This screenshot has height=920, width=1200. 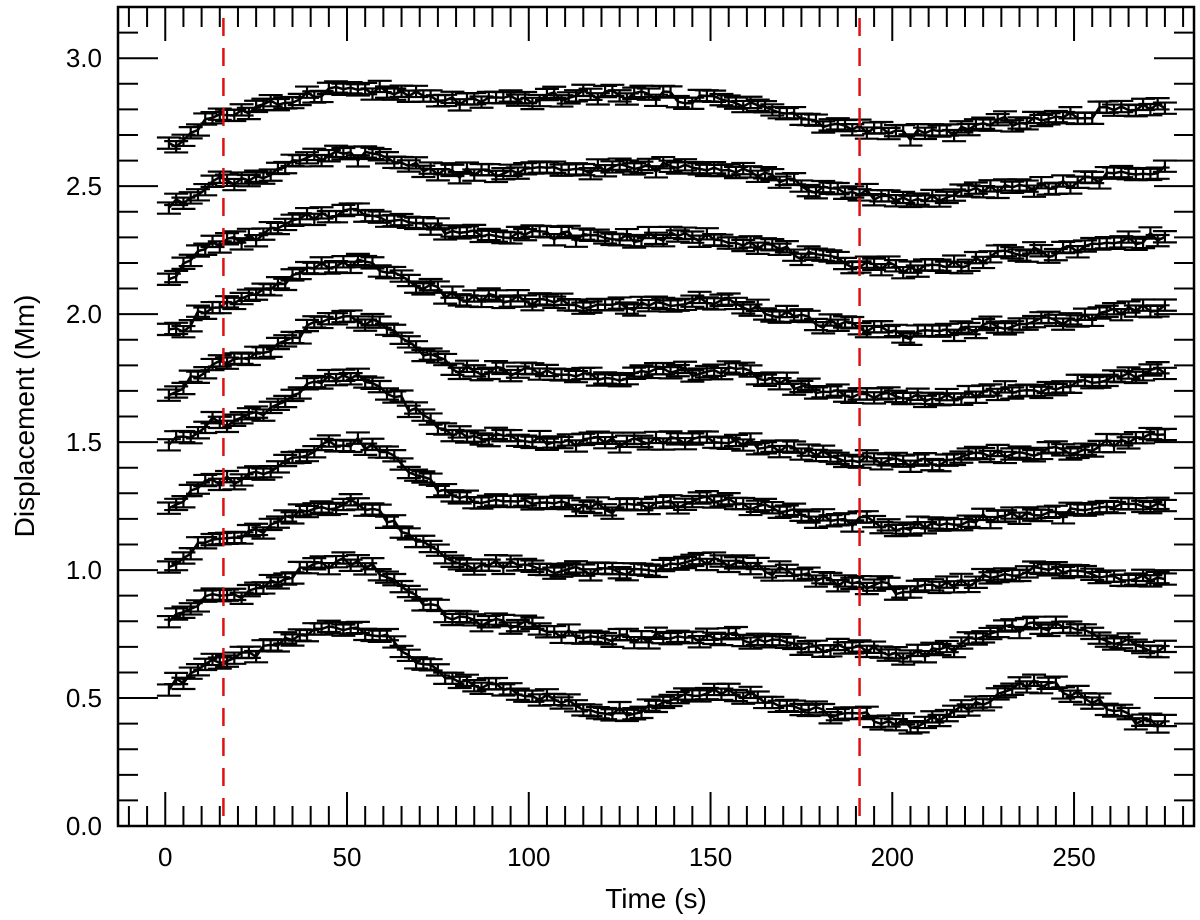 I want to click on x-tick-label: 150, so click(x=710, y=857).